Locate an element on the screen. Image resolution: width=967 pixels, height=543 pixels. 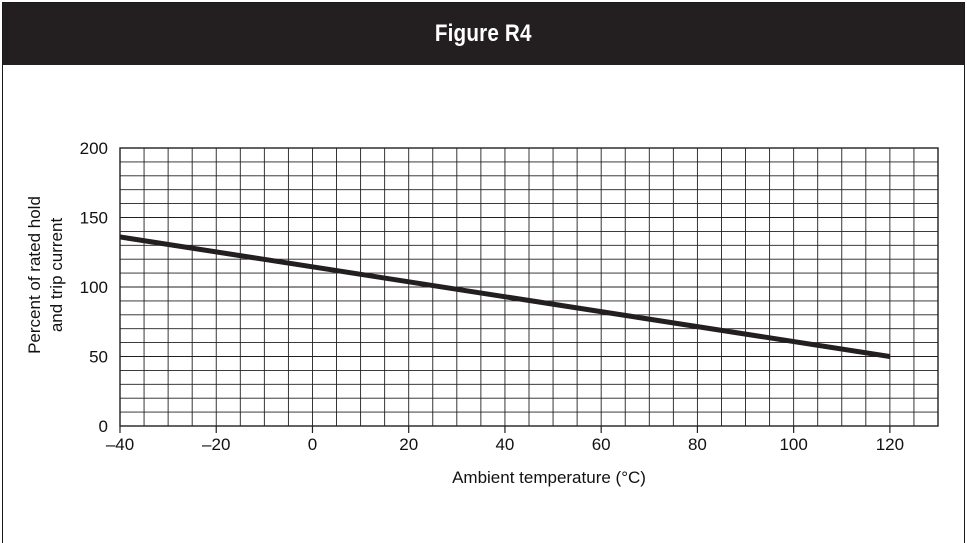
y-axis-title-line-1: Percent of rated hold is located at coordinates (34, 275).